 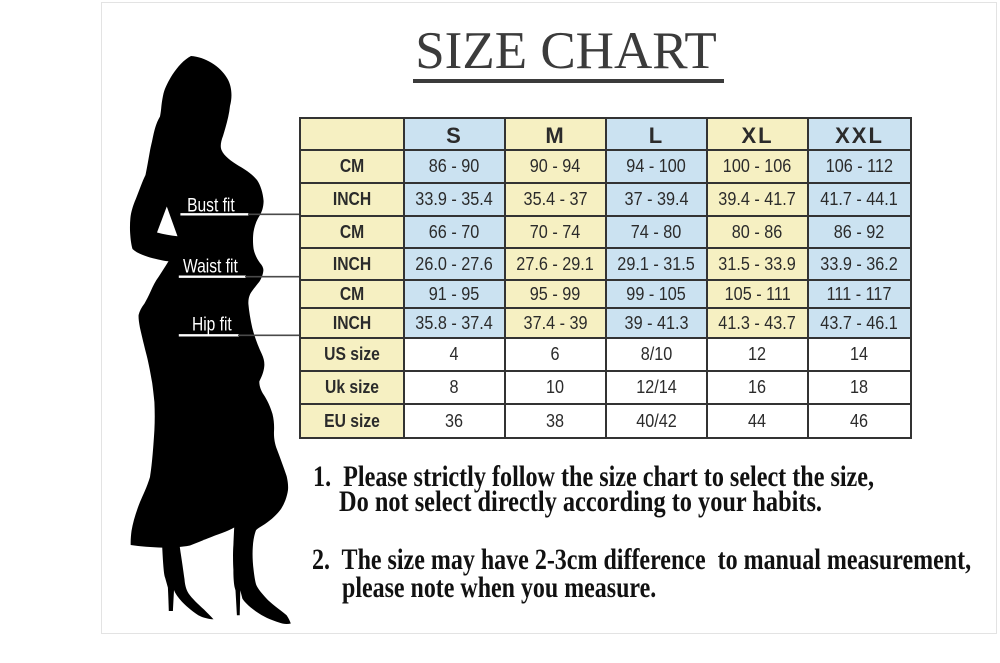 What do you see at coordinates (211, 205) in the screenshot?
I see `svg-text: Bust fit` at bounding box center [211, 205].